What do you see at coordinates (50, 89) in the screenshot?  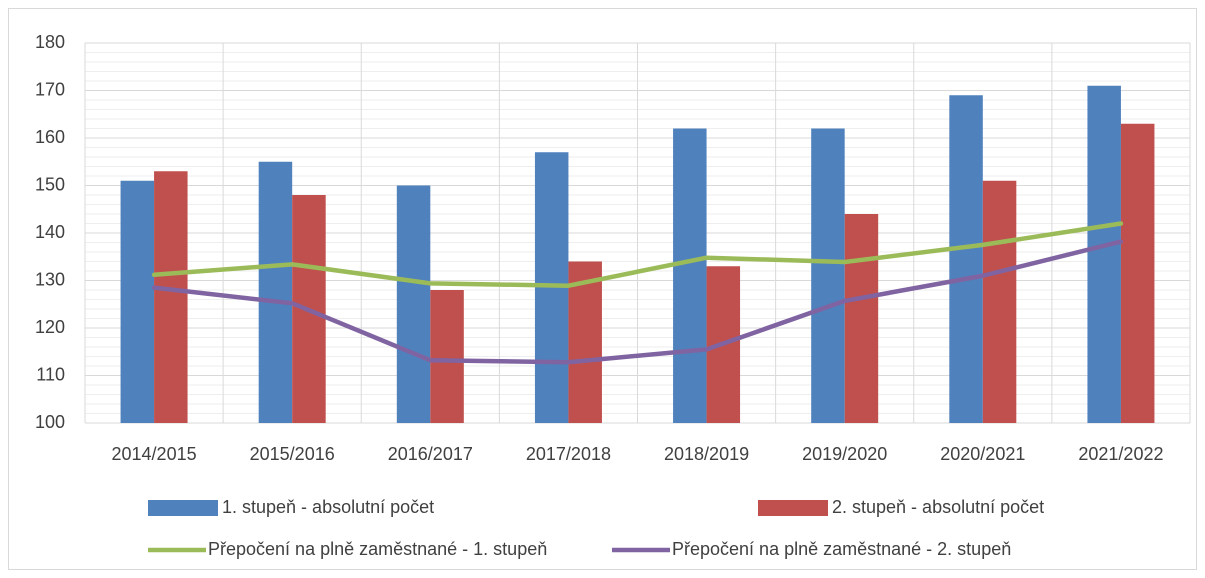 I see `y-tick-label: 170` at bounding box center [50, 89].